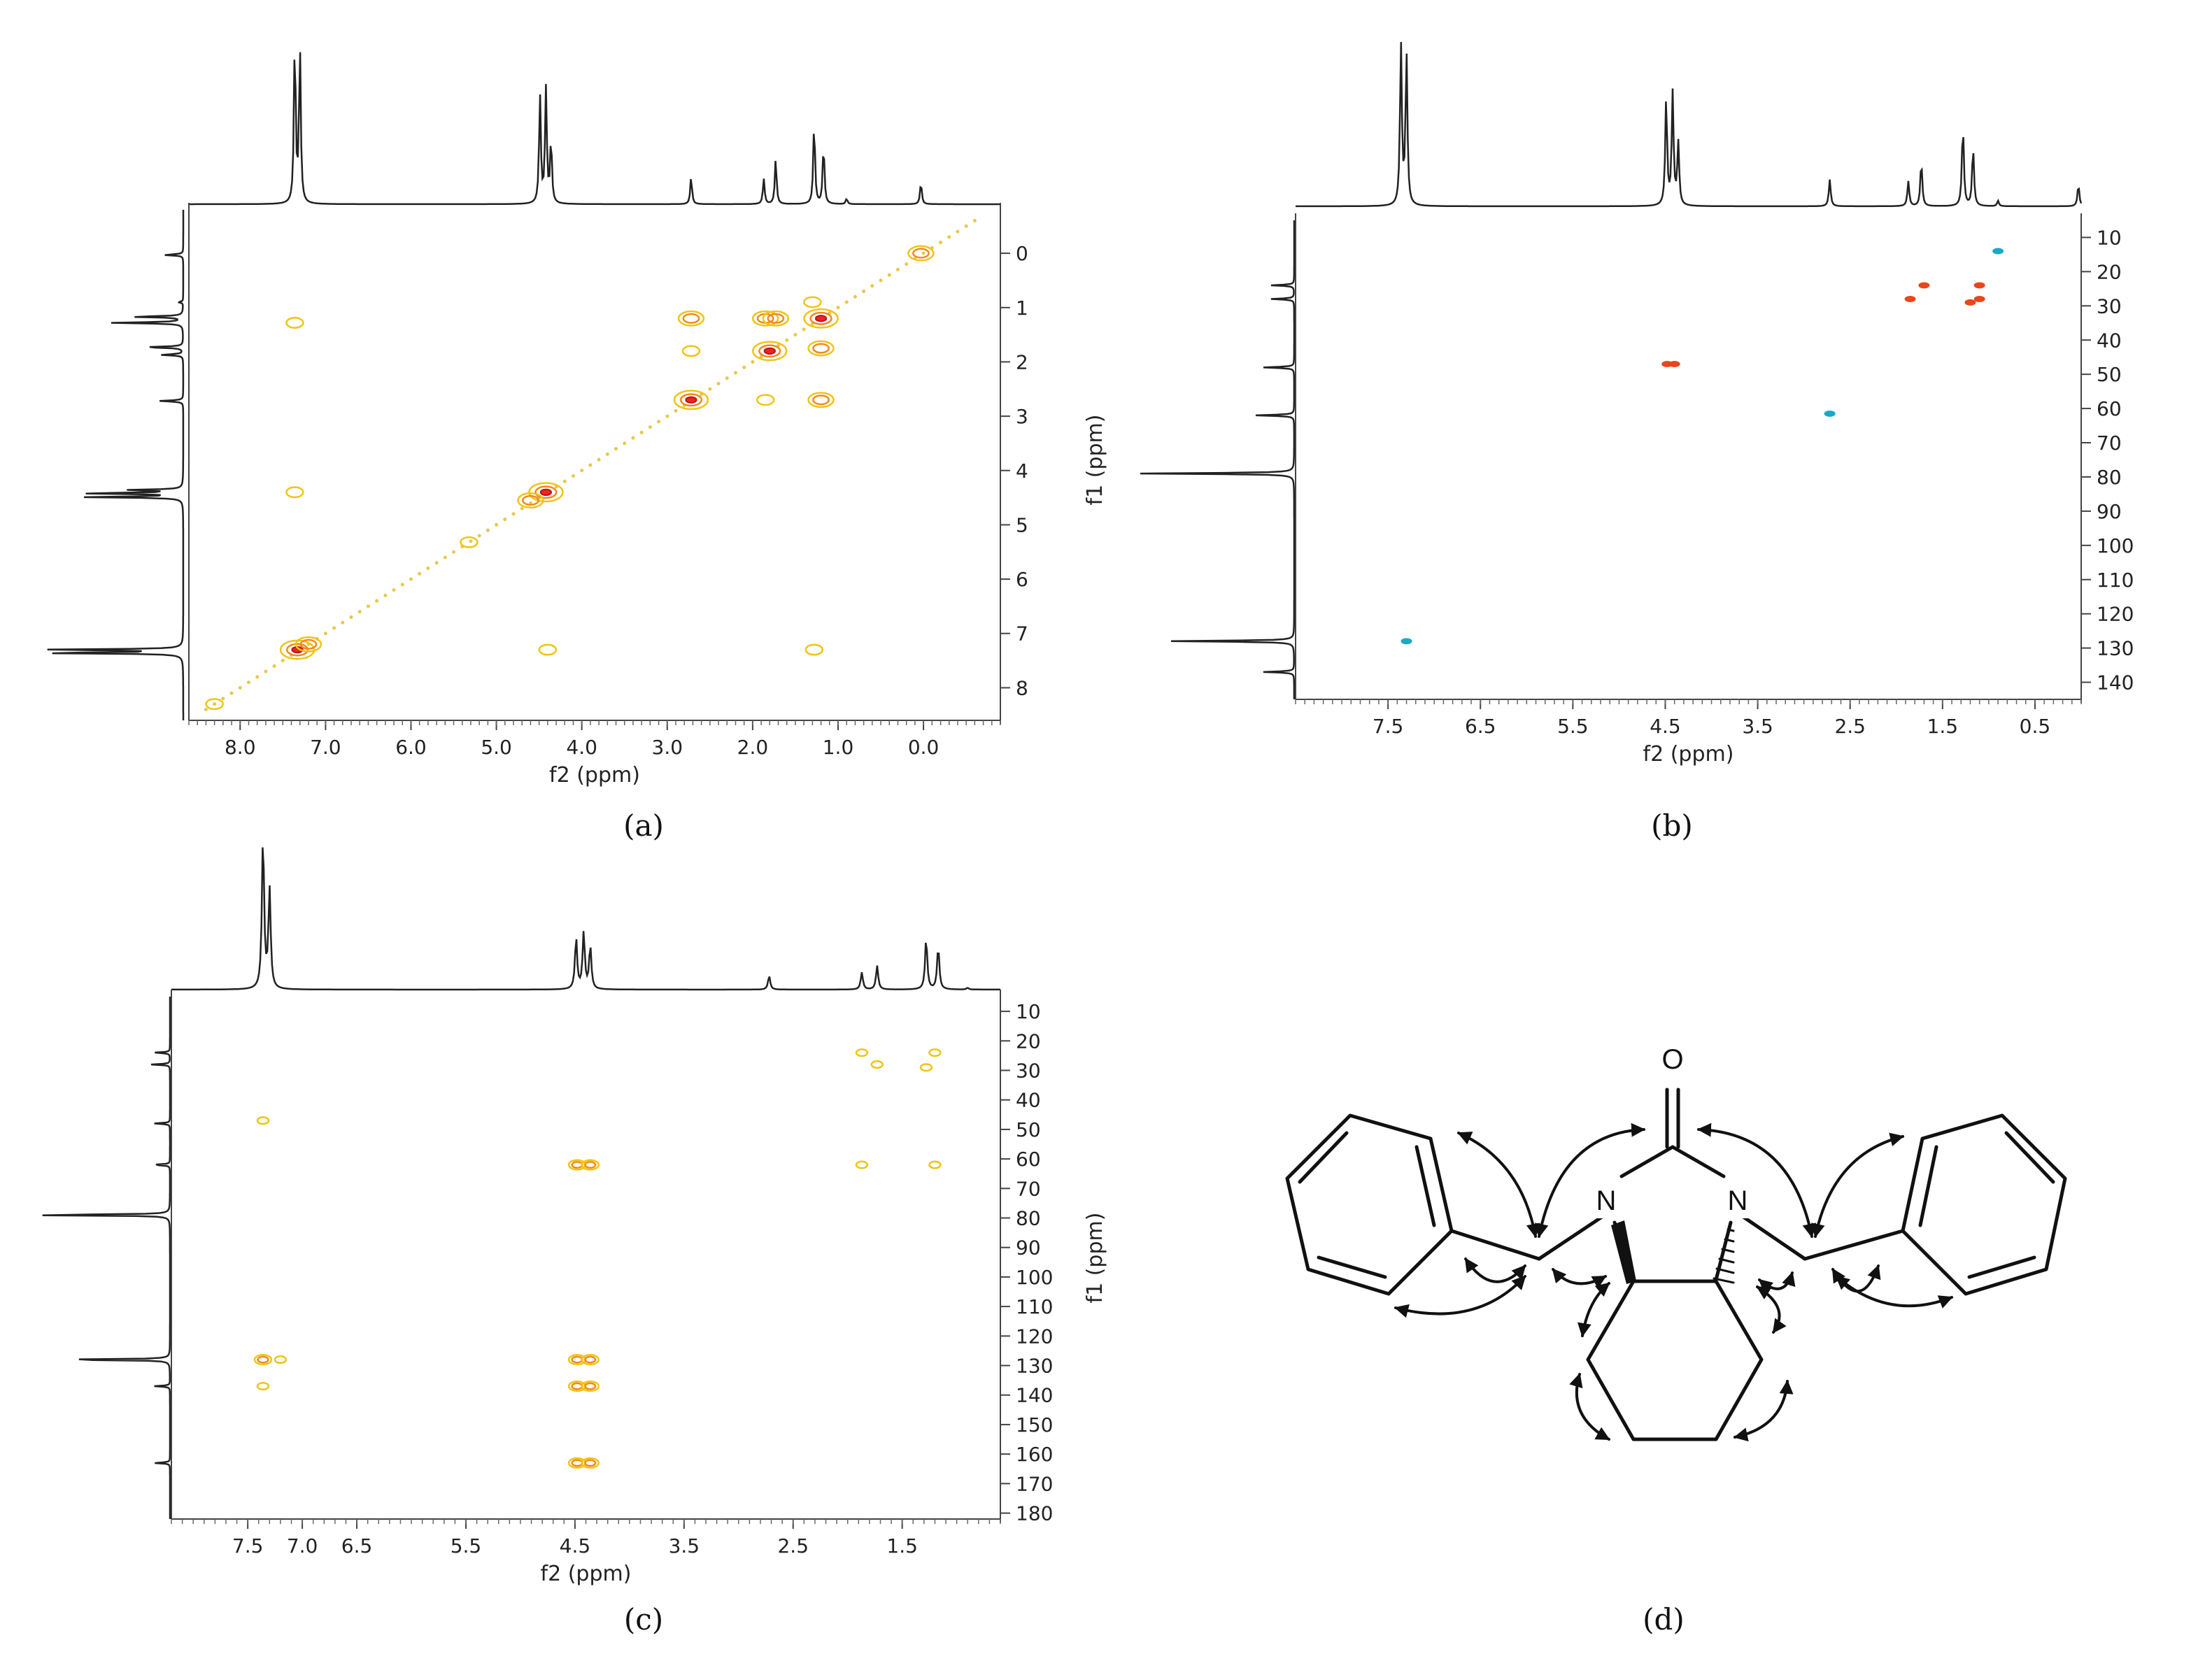 Image resolution: width=2212 pixels, height=1654 pixels. What do you see at coordinates (2115, 545) in the screenshot?
I see `y-tick-label: 100` at bounding box center [2115, 545].